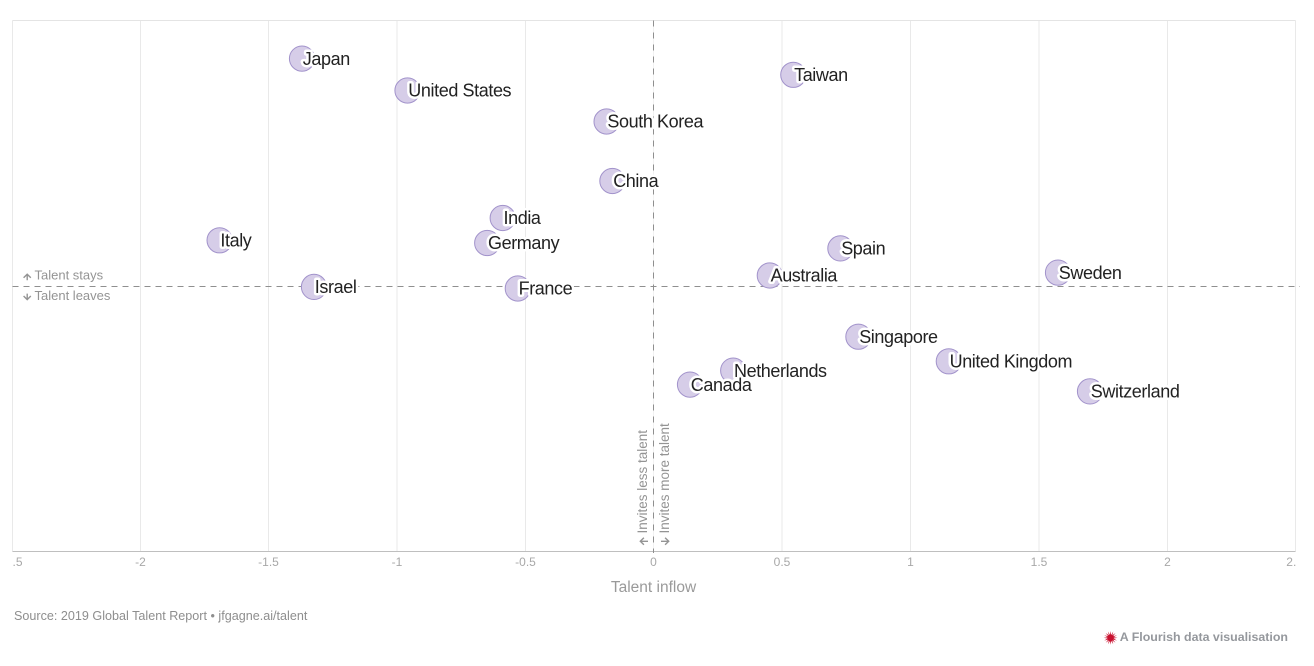 The width and height of the screenshot is (1314, 666). What do you see at coordinates (1011, 362) in the screenshot?
I see `svg-text: United Kingdom` at bounding box center [1011, 362].